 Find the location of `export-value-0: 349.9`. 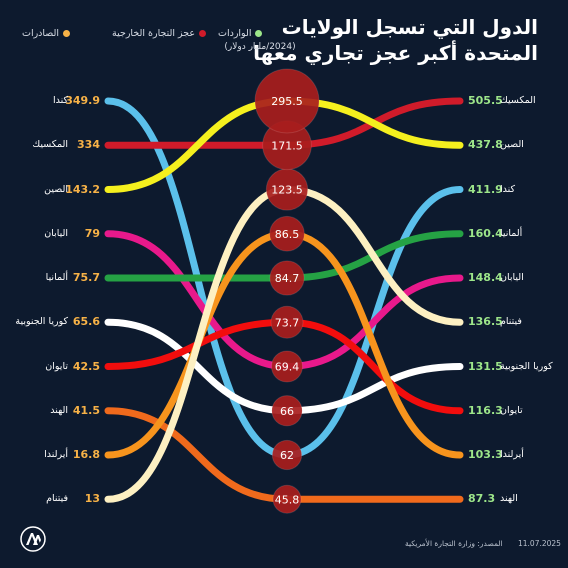

export-value-0: 349.9 is located at coordinates (82, 100).